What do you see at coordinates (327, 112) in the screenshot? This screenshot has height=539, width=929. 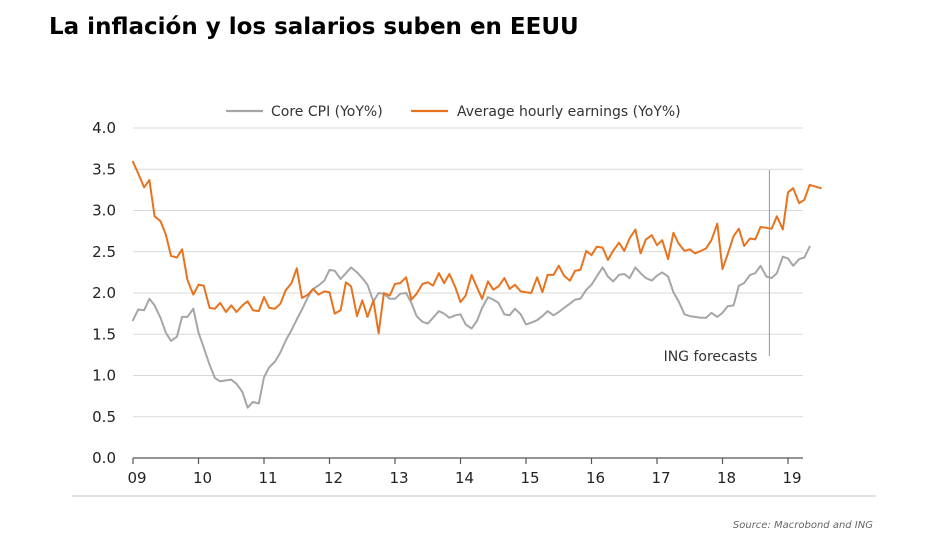 I see `legend-label-0: Core CPI (YoY%)` at bounding box center [327, 112].